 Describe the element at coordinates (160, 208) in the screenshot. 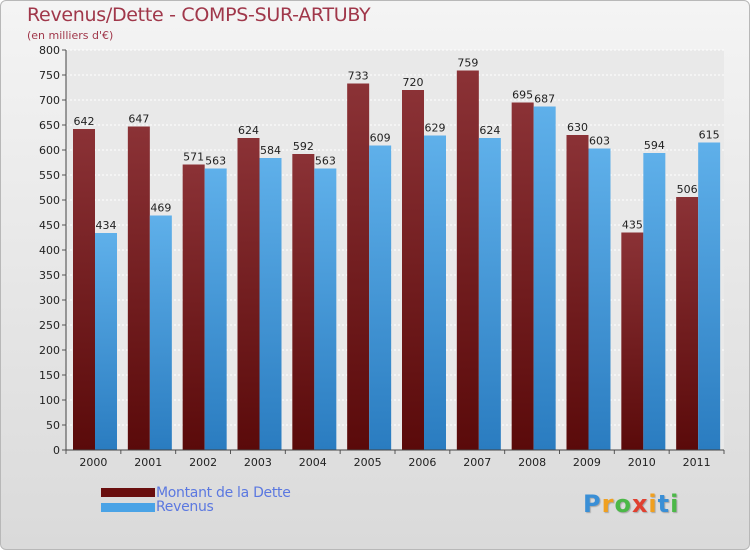

I see `data-label-revenus: 469` at that location.